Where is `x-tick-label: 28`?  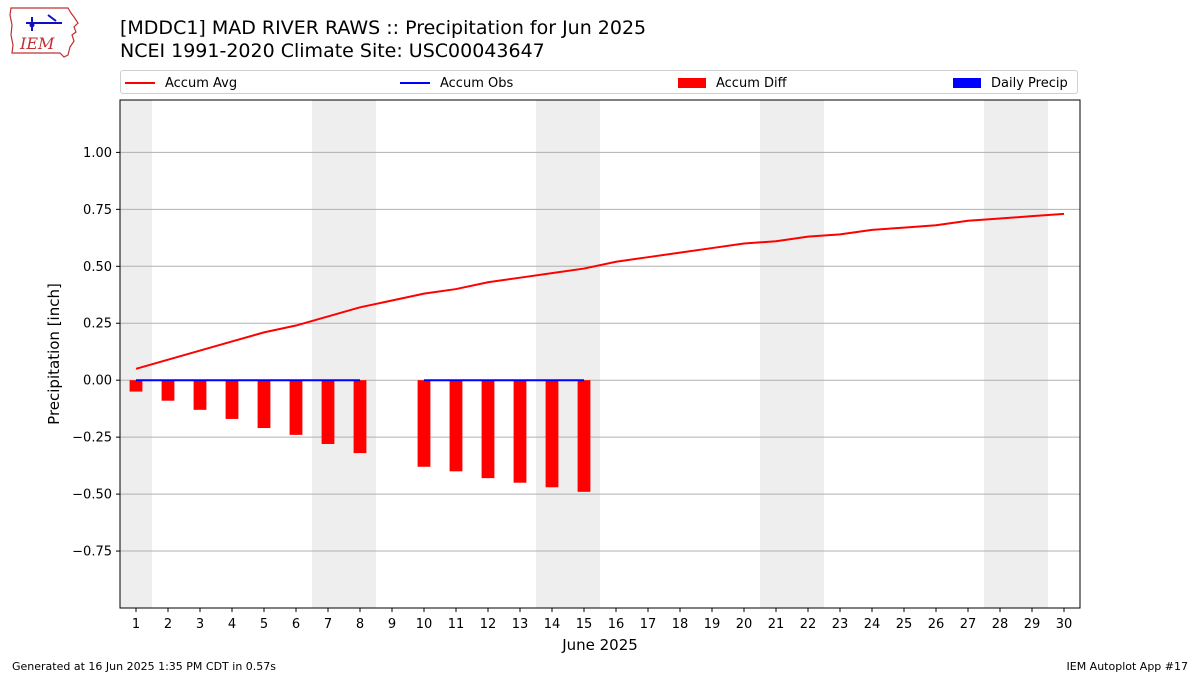 x-tick-label: 28 is located at coordinates (1000, 624).